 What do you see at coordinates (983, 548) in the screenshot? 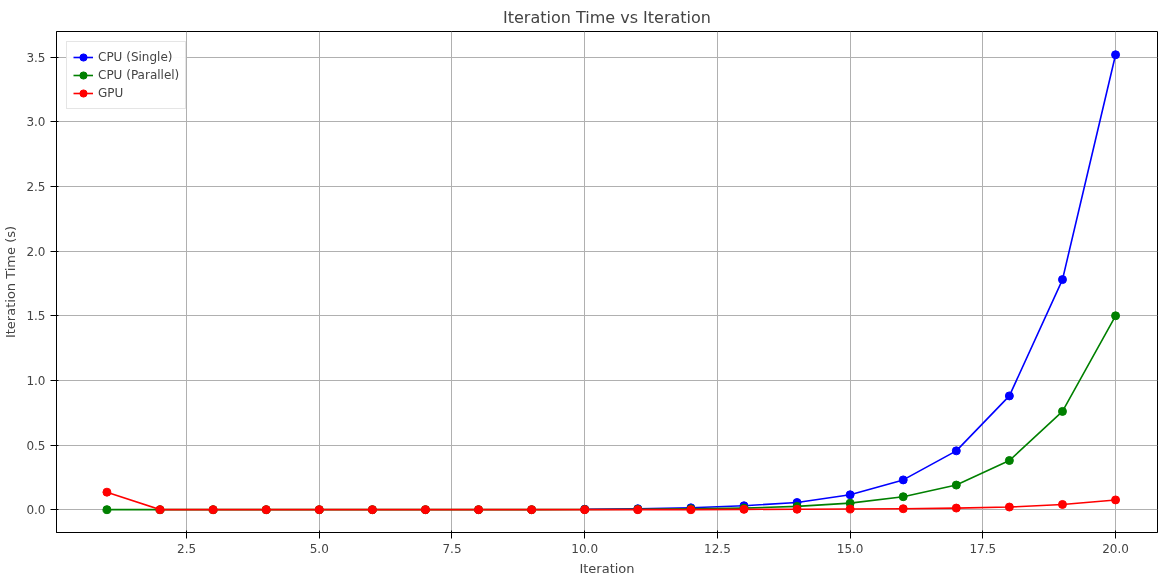
I see `x-tick-label: 17.5` at bounding box center [983, 548].